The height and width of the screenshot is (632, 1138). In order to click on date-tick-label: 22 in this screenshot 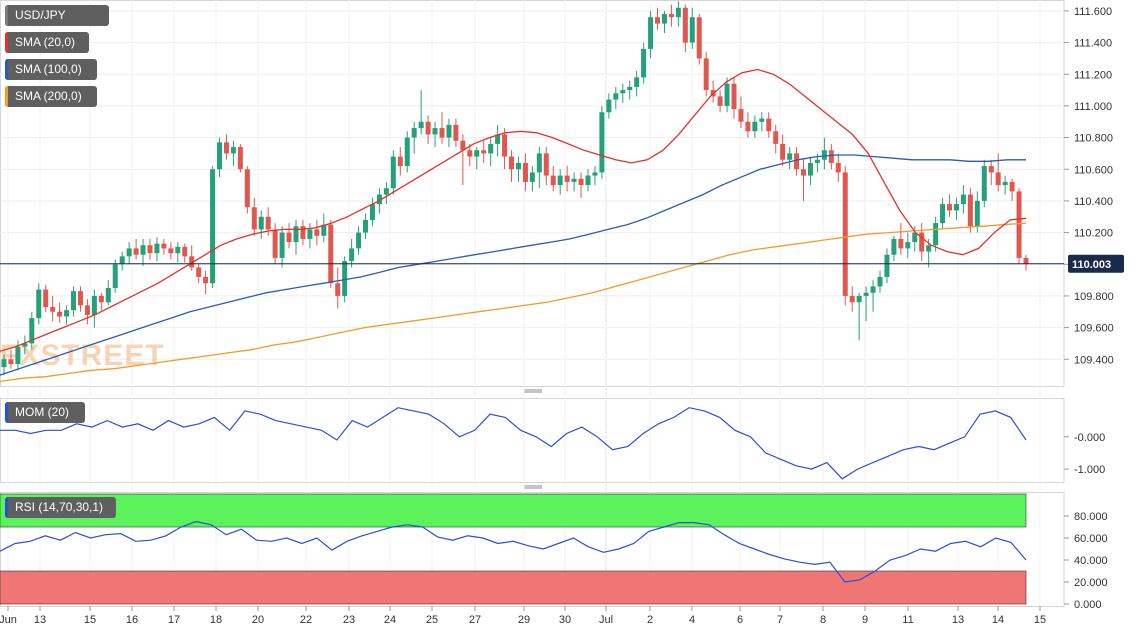, I will do `click(306, 620)`.